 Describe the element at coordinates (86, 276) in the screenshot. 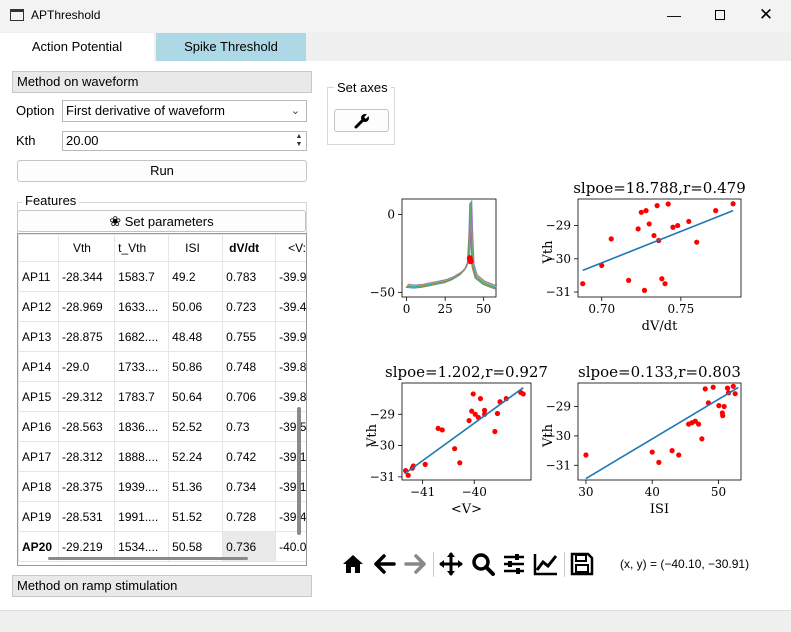

I see `table-cell: -28.344` at that location.